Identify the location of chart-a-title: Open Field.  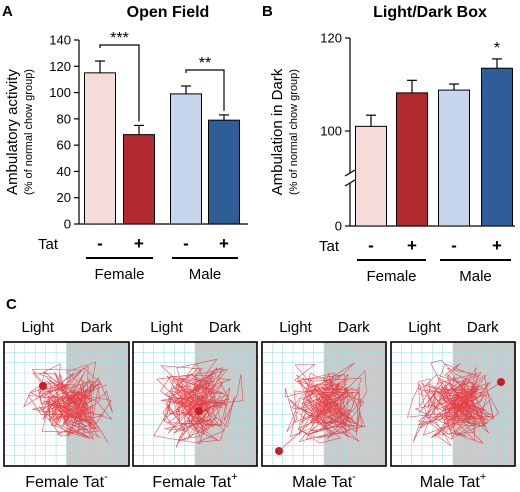
(168, 12).